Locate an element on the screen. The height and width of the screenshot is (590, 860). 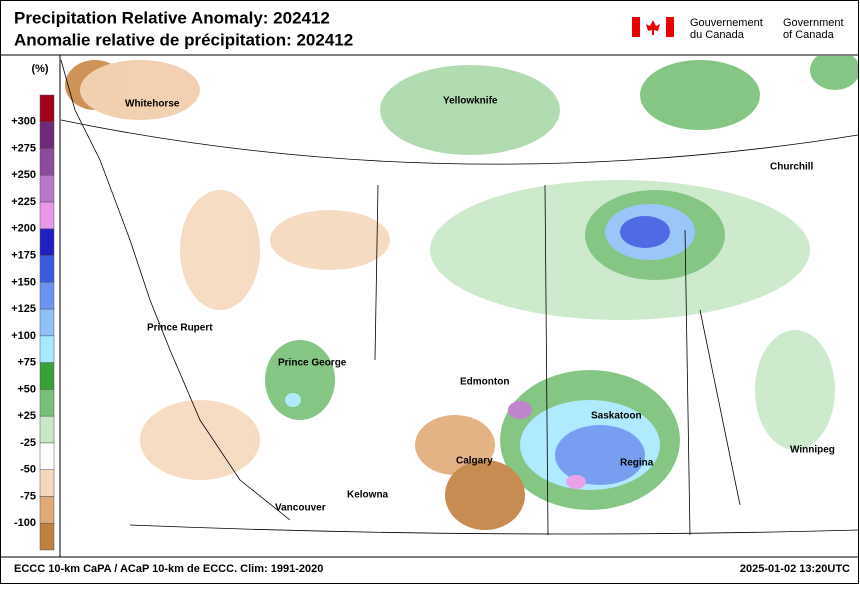
city-label: Edmonton is located at coordinates (484, 382).